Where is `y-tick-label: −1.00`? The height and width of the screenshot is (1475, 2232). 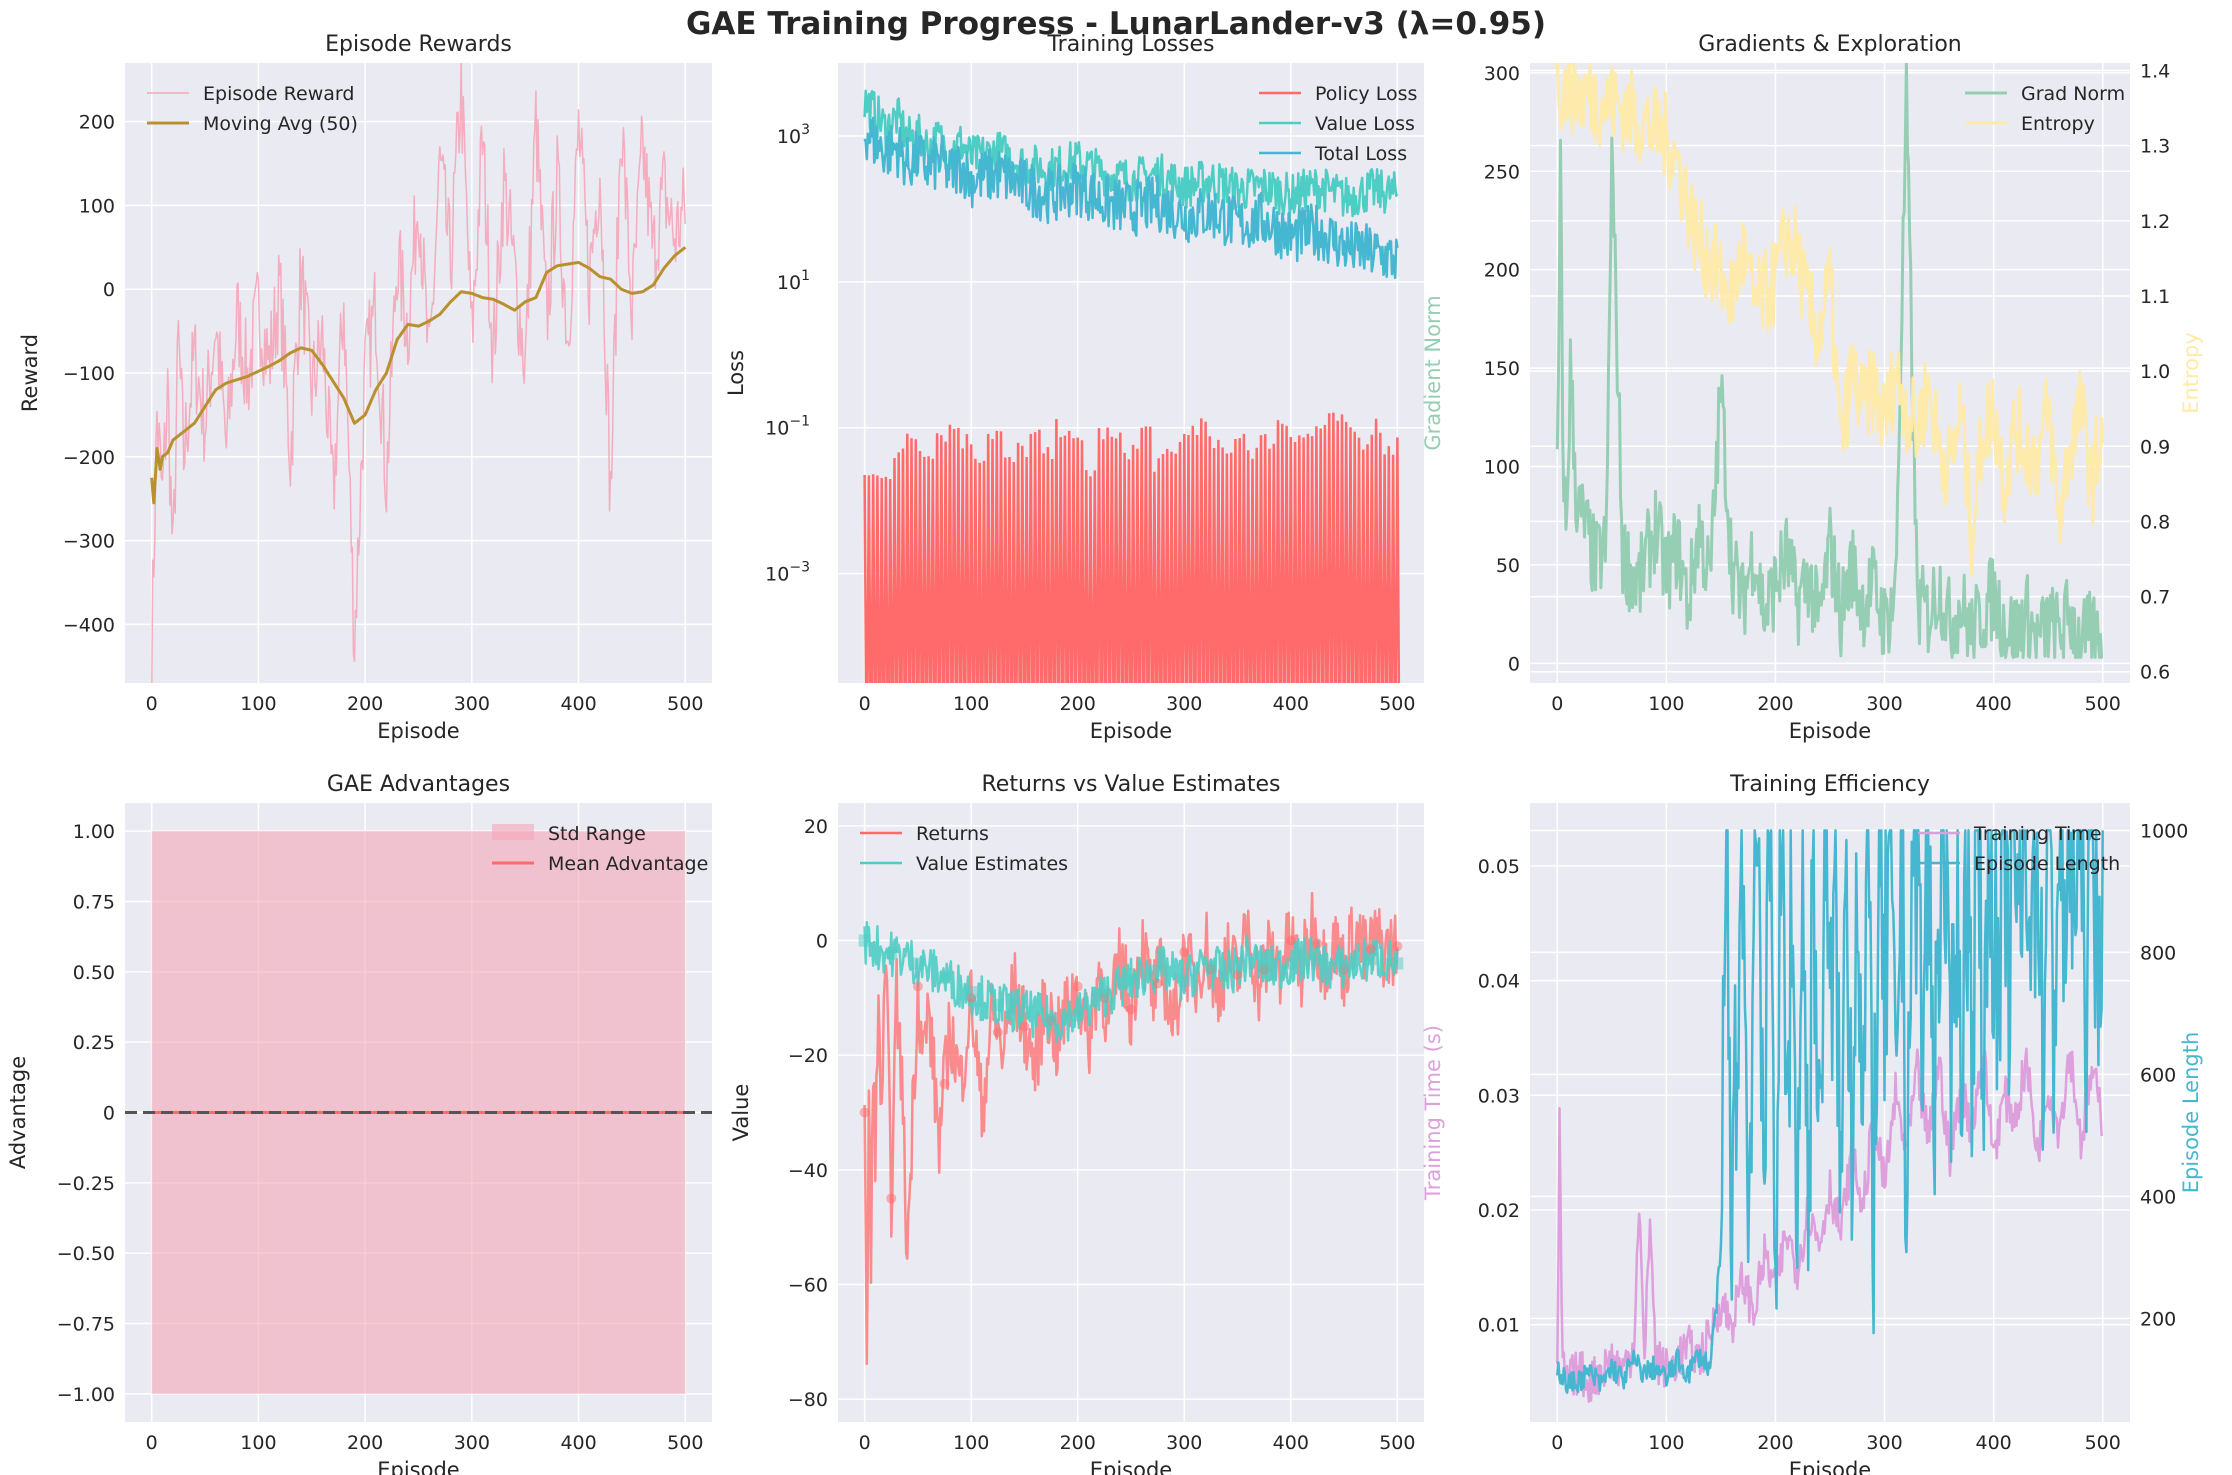
y-tick-label: −1.00 is located at coordinates (86, 1395).